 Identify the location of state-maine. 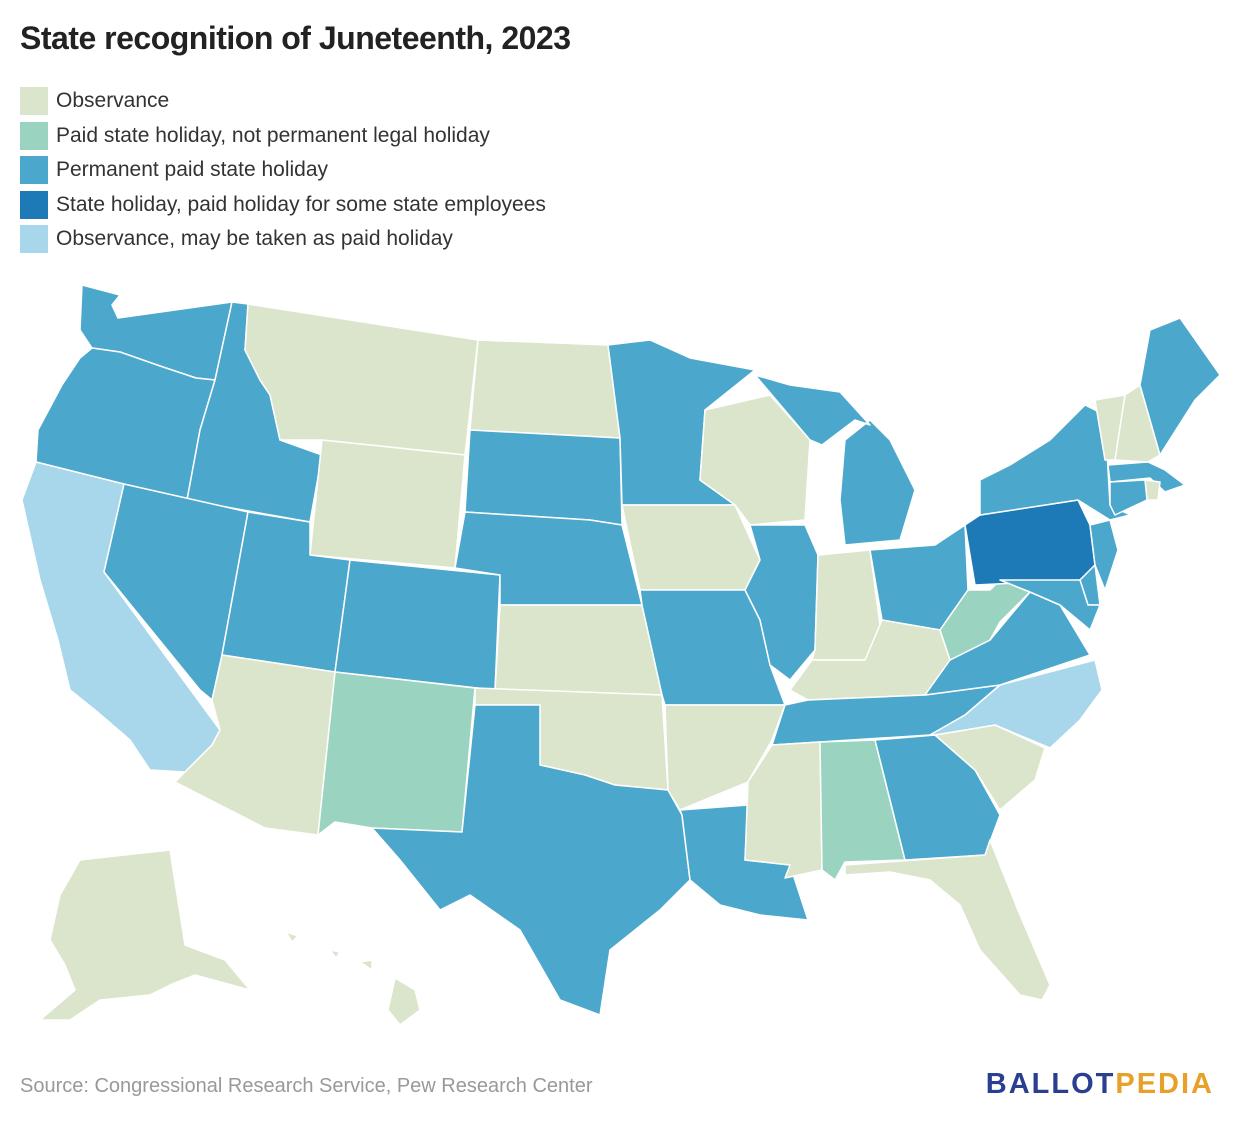
(1180, 386).